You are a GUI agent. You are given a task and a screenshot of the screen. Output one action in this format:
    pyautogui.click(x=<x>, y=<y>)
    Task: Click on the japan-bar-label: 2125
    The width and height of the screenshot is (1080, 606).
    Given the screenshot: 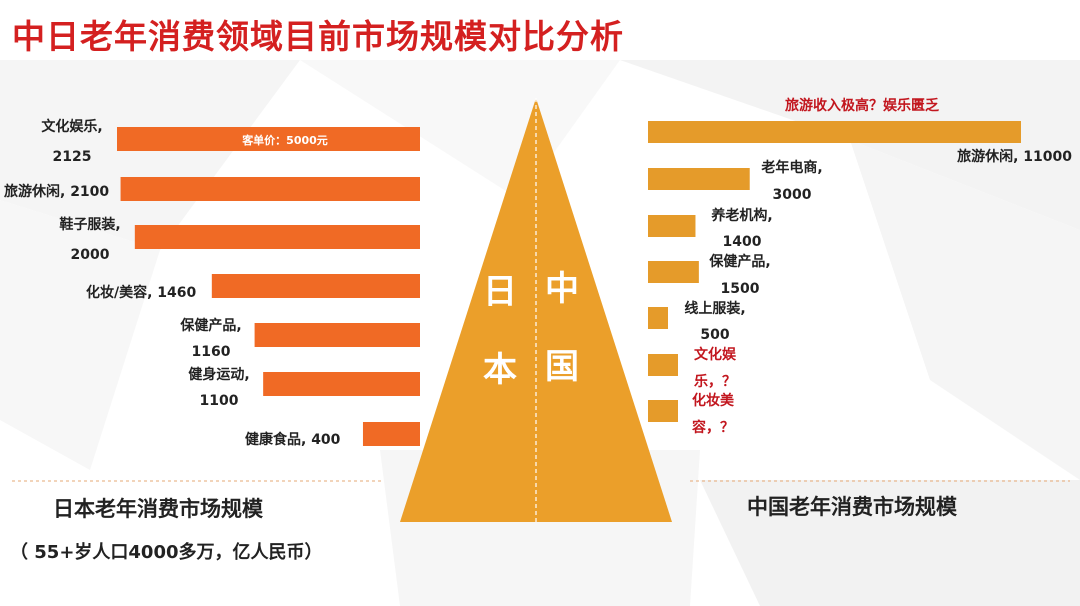 What is the action you would take?
    pyautogui.click(x=72, y=157)
    